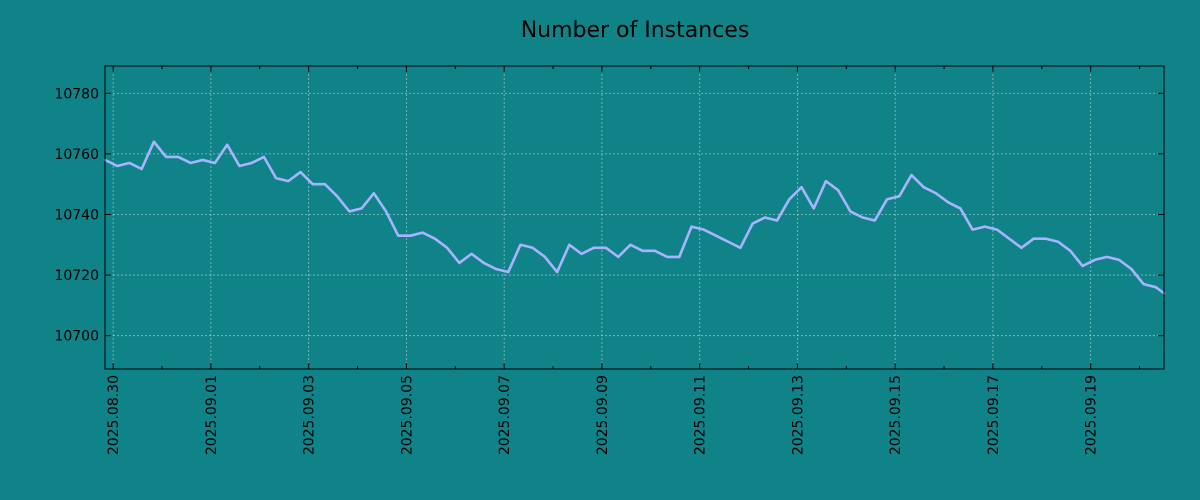 The height and width of the screenshot is (500, 1200). I want to click on x-tick-label: 2025.09.05, so click(407, 415).